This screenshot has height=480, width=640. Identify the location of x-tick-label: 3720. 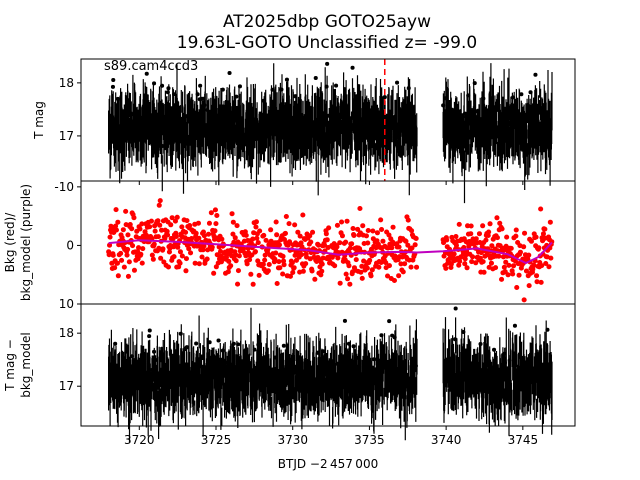
(139, 440).